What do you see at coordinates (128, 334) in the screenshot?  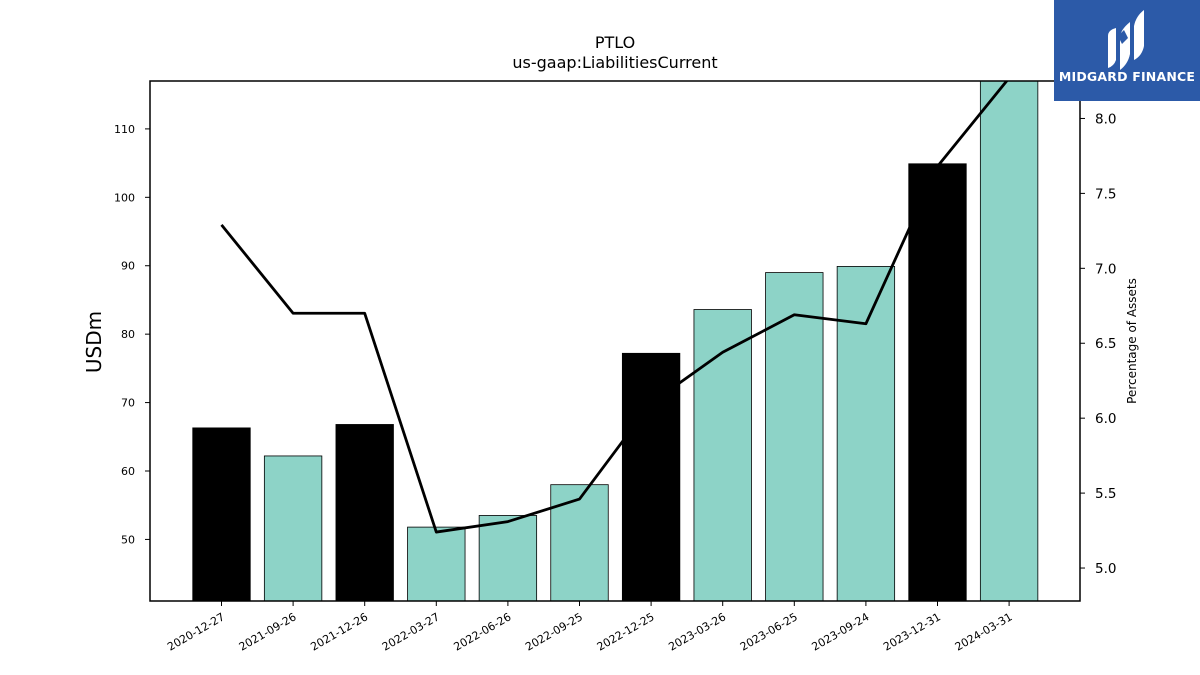 I see `y-tick-label: 80` at bounding box center [128, 334].